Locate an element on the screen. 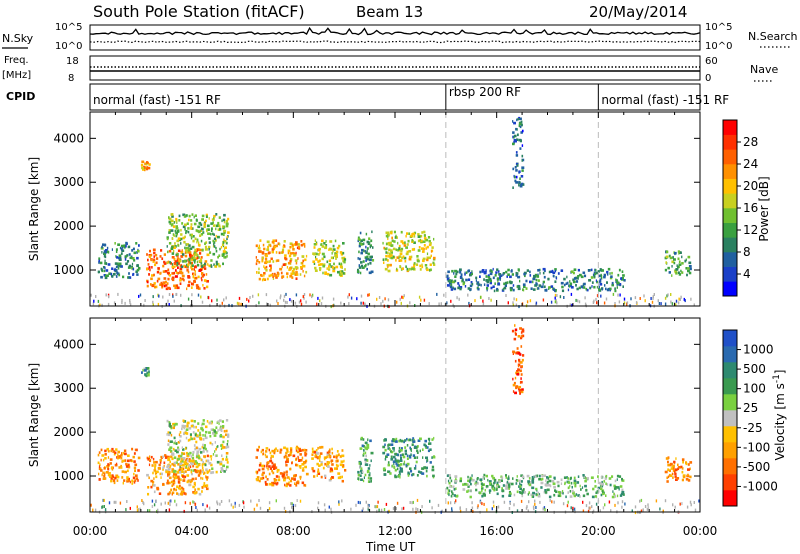 The height and width of the screenshot is (554, 800). x-tick-label: 04:00 is located at coordinates (191, 531).